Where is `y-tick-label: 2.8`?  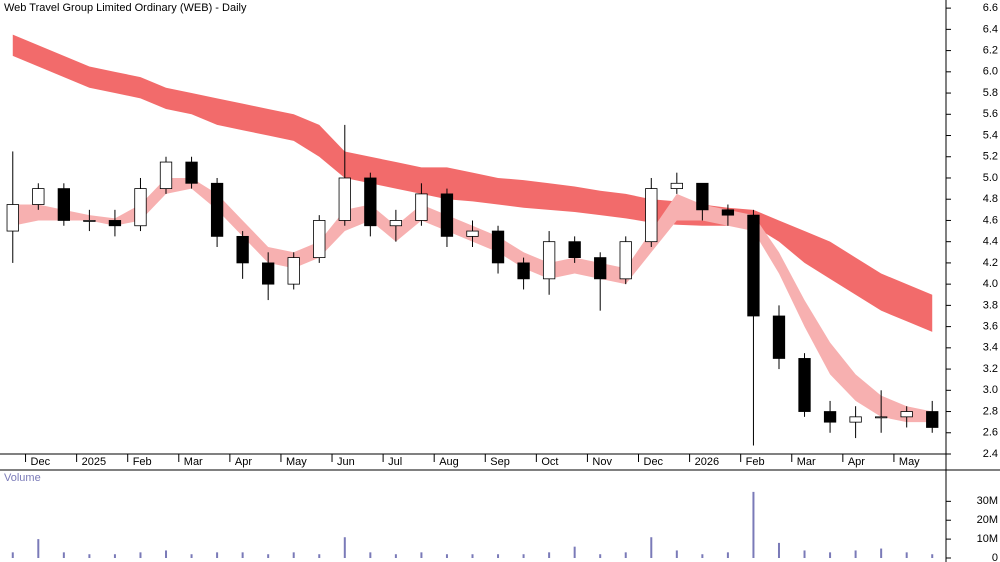 y-tick-label: 2.8 is located at coordinates (990, 411).